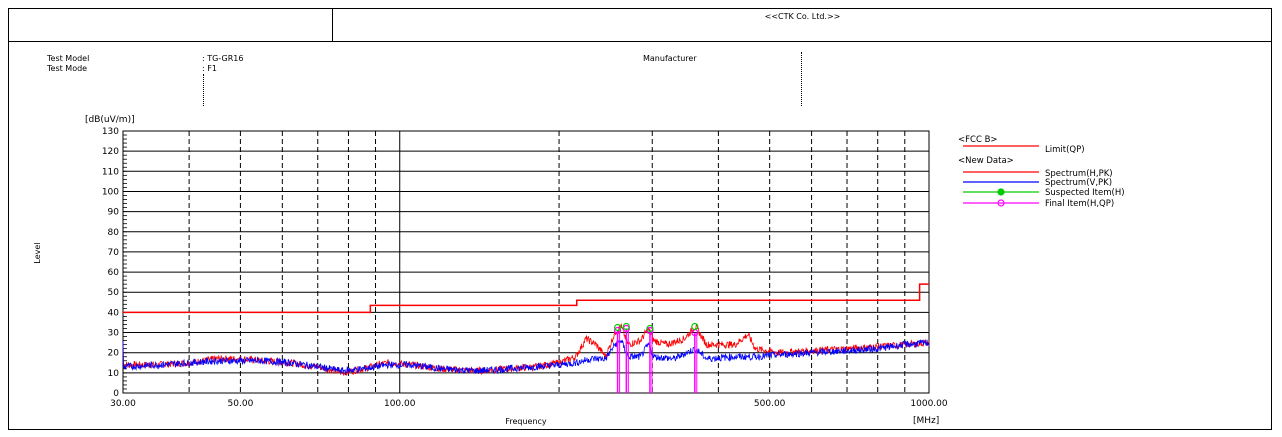 The height and width of the screenshot is (437, 1282). What do you see at coordinates (1079, 174) in the screenshot?
I see `legend-label: Spectrum(H,PK)` at bounding box center [1079, 174].